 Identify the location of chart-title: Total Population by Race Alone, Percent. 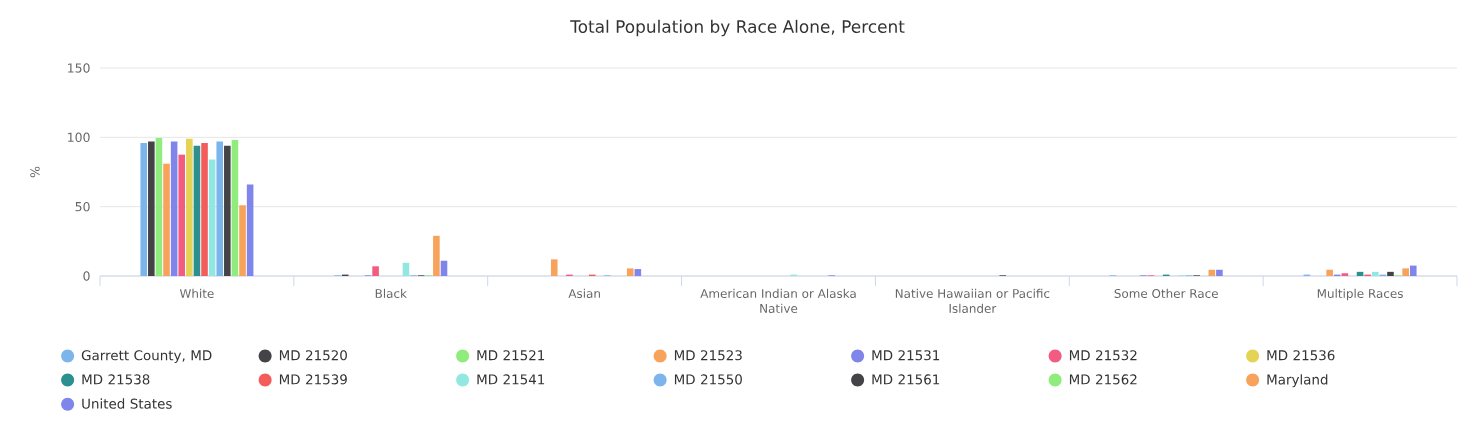
(737, 28).